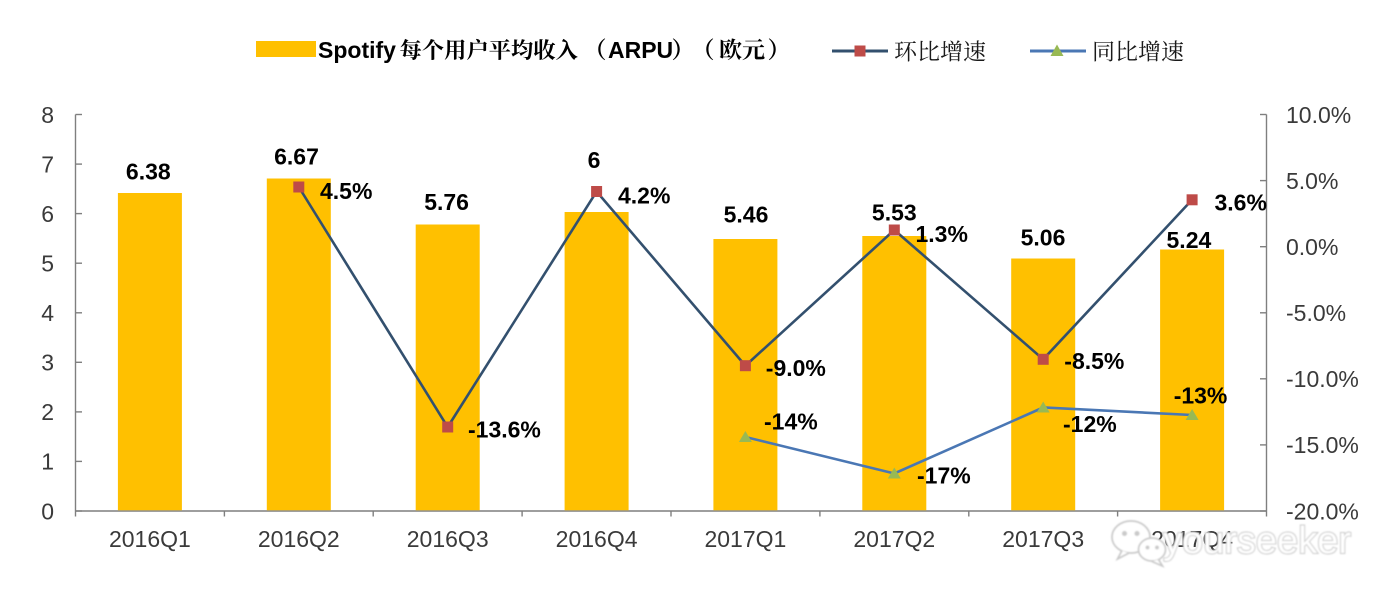 The width and height of the screenshot is (1399, 606). What do you see at coordinates (47, 511) in the screenshot?
I see `svg-text: 0` at bounding box center [47, 511].